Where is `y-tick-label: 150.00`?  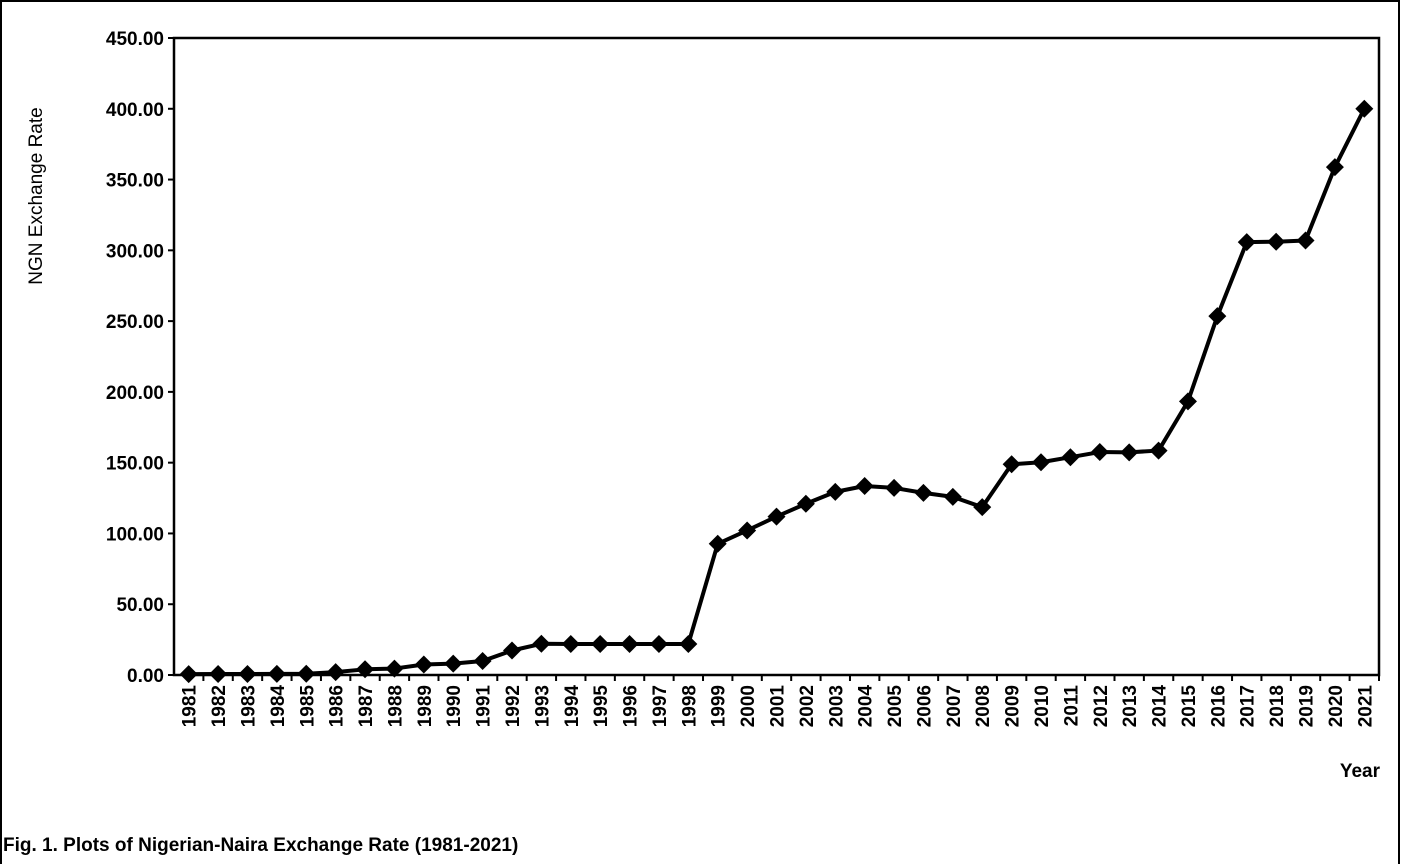
y-tick-label: 150.00 is located at coordinates (135, 464).